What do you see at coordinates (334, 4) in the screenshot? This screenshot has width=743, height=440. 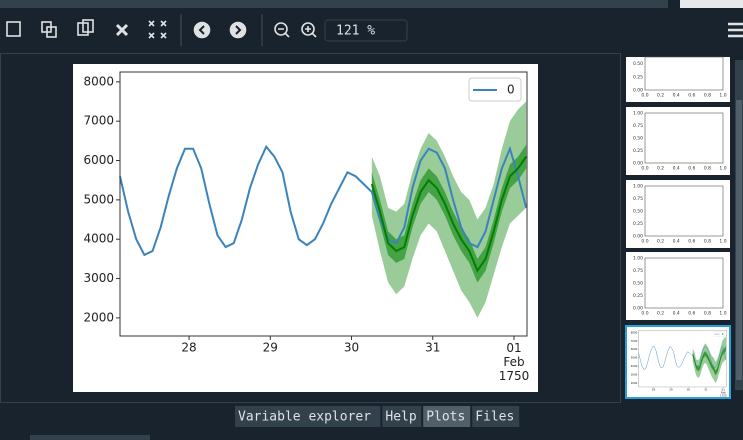 I see `top-strip` at bounding box center [334, 4].